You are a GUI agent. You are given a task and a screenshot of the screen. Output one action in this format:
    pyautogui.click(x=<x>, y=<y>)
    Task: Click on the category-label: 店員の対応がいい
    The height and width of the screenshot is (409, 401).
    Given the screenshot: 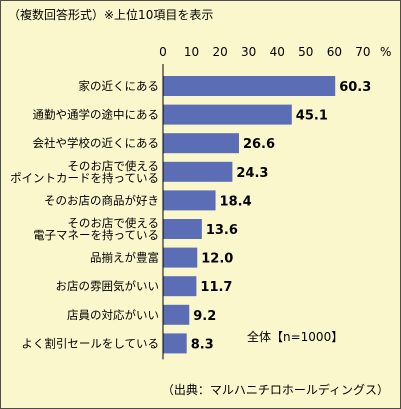 What is the action you would take?
    pyautogui.click(x=113, y=315)
    